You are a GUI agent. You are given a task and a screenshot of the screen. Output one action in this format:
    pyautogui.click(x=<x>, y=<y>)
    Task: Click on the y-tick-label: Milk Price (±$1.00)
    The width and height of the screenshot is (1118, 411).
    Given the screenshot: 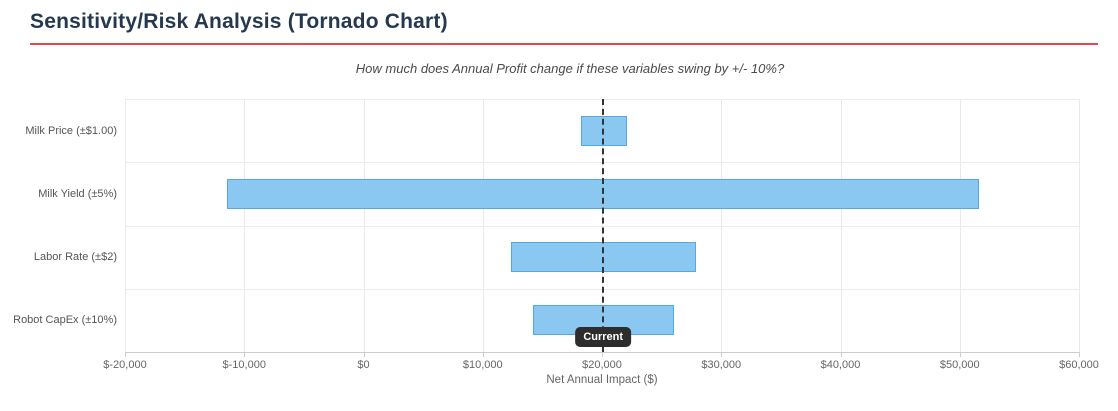 What is the action you would take?
    pyautogui.click(x=71, y=130)
    